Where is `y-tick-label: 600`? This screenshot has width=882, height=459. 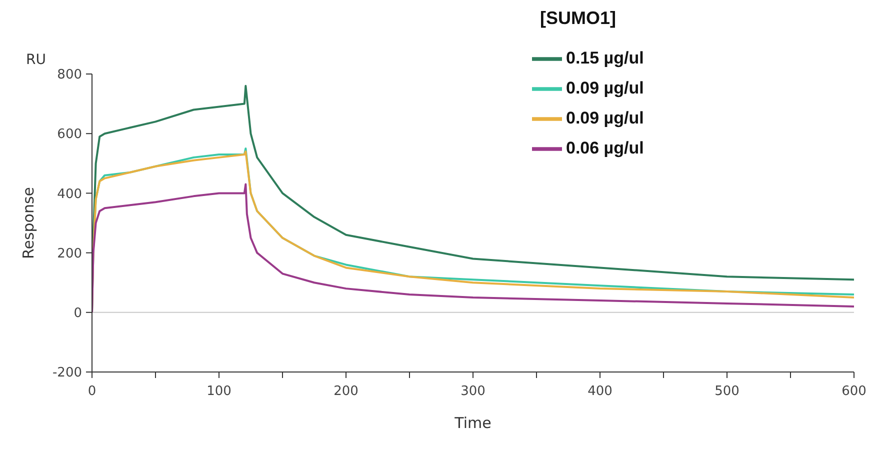 y-tick-label: 600 is located at coordinates (69, 134).